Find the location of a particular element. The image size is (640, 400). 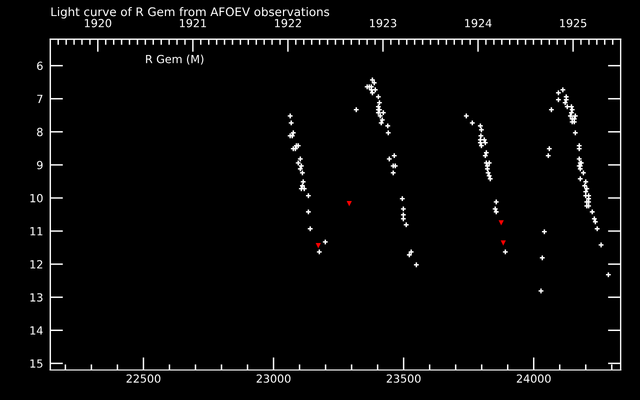

y-tick-label: 6 is located at coordinates (40, 66).